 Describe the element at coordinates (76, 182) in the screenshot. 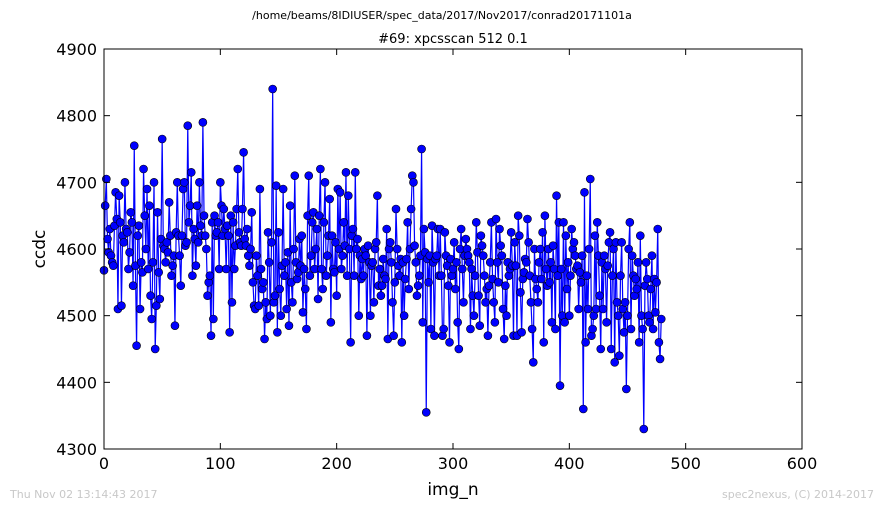

I see `y-tick-label: 4700` at that location.